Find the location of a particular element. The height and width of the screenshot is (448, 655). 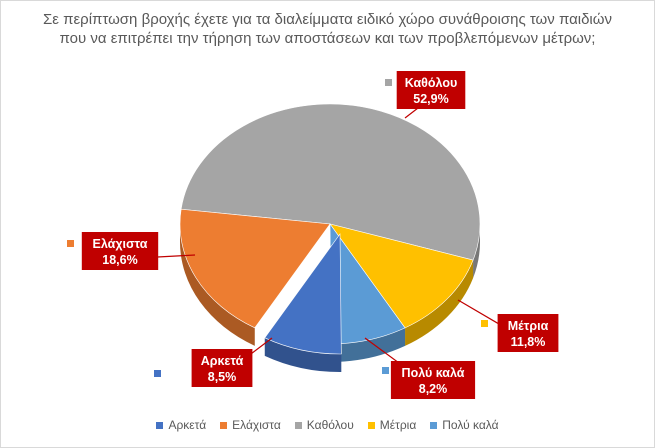

legend-item-πολύ καλά: Πολύ καλά is located at coordinates (464, 425).